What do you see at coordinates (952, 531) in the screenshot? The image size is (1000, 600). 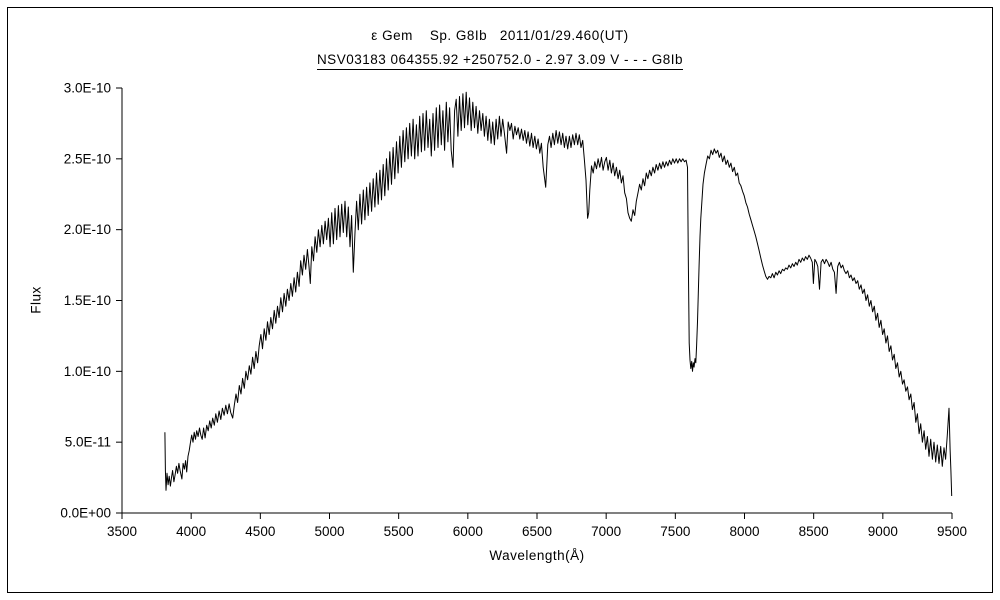 I see `x-tick-label: 9500` at bounding box center [952, 531].